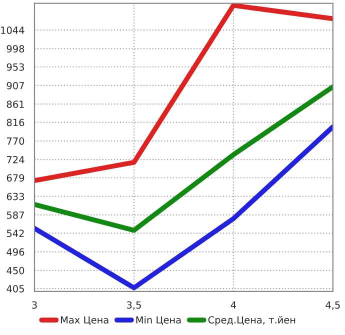 The height and width of the screenshot is (335, 345). I want to click on x-tick-label: 4,5, so click(333, 305).